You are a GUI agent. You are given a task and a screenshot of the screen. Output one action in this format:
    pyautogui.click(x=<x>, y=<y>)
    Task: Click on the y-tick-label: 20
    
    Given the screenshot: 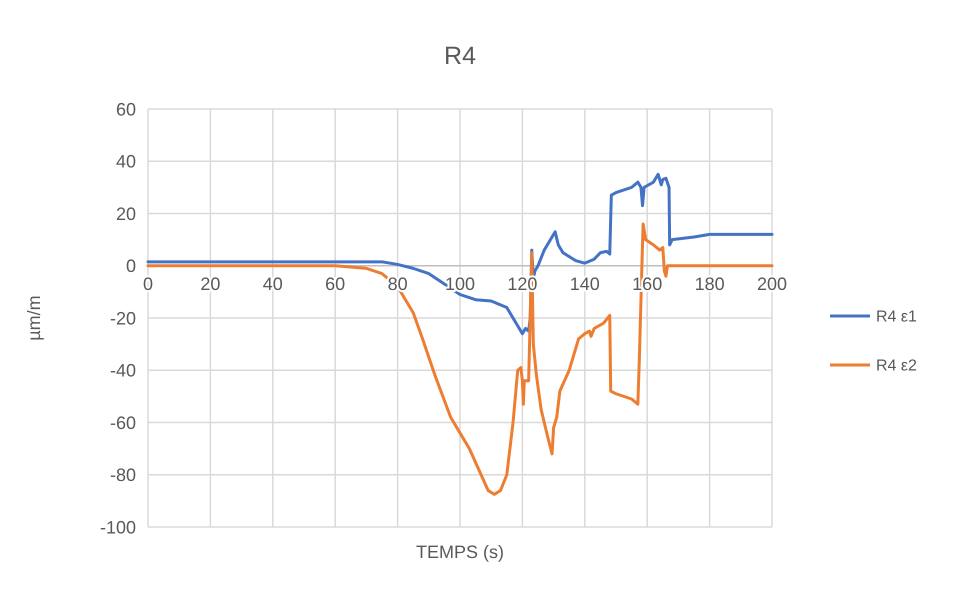 What is the action you would take?
    pyautogui.click(x=126, y=214)
    